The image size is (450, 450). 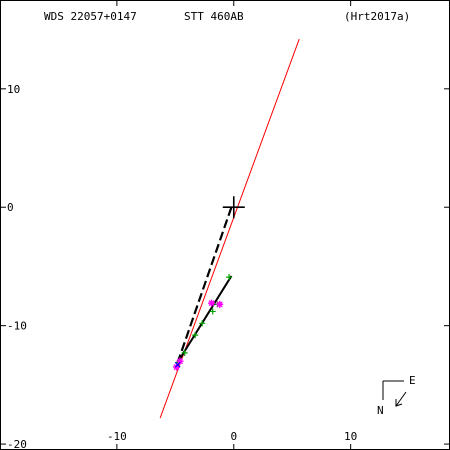 What do you see at coordinates (117, 436) in the screenshot?
I see `x-tick-label: -10` at bounding box center [117, 436].